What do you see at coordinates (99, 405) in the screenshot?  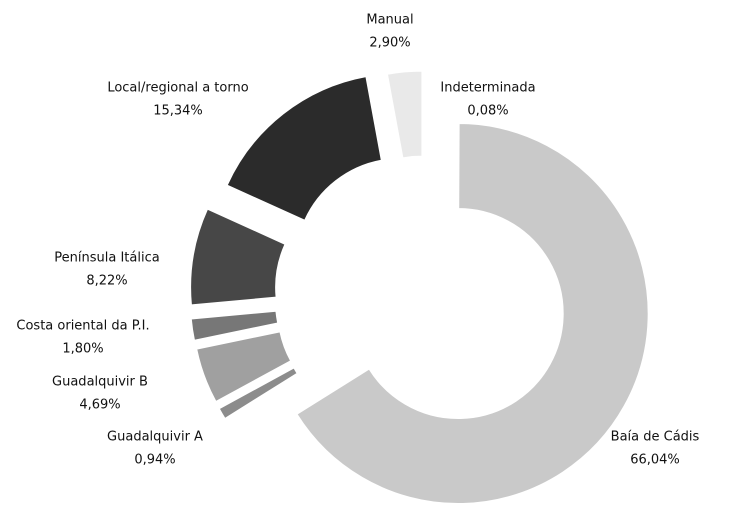 I see `slice-value-label: 4,69%` at bounding box center [99, 405].